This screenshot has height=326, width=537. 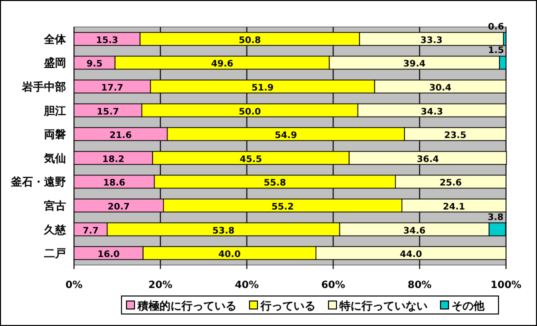 I want to click on data-label: 30.4, so click(x=440, y=89).